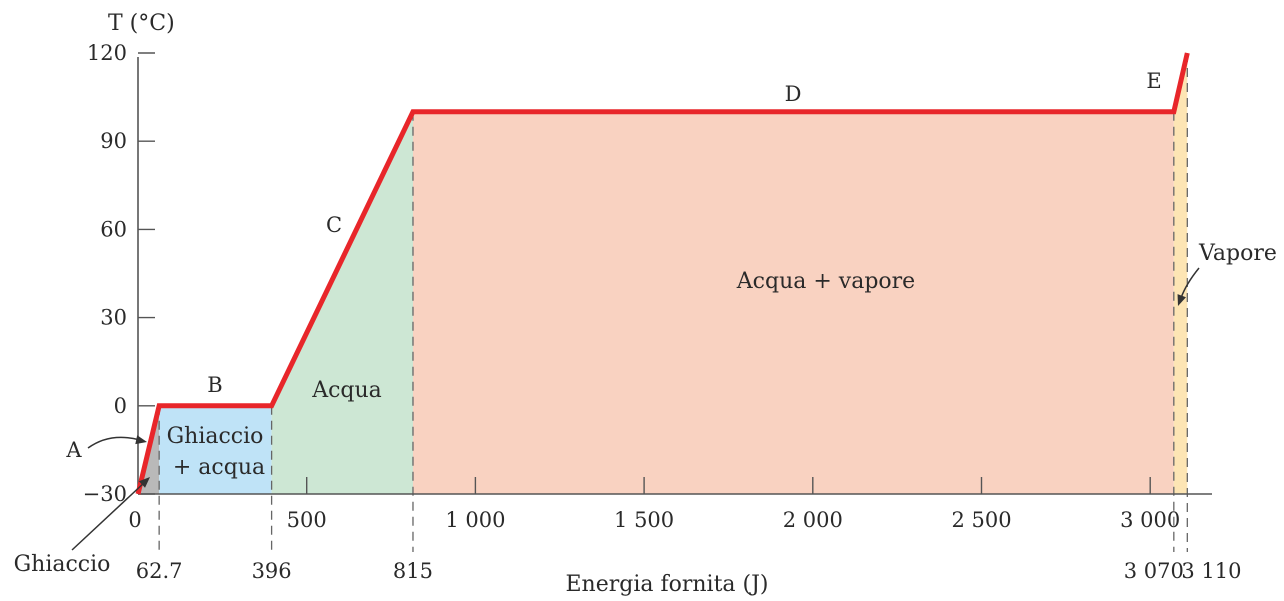 Image resolution: width=1284 pixels, height=601 pixels. Describe the element at coordinates (1181, 300) in the screenshot. I see `pointer-vapore-head` at that location.